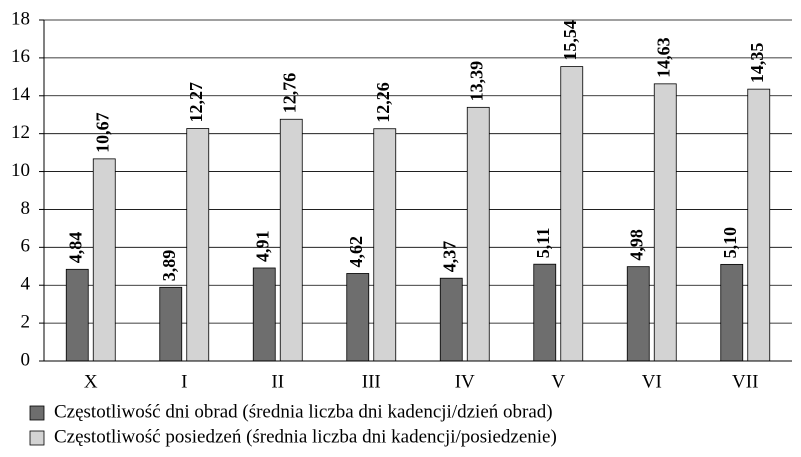 This screenshot has width=801, height=457. I want to click on value-label: 13,39, so click(476, 81).